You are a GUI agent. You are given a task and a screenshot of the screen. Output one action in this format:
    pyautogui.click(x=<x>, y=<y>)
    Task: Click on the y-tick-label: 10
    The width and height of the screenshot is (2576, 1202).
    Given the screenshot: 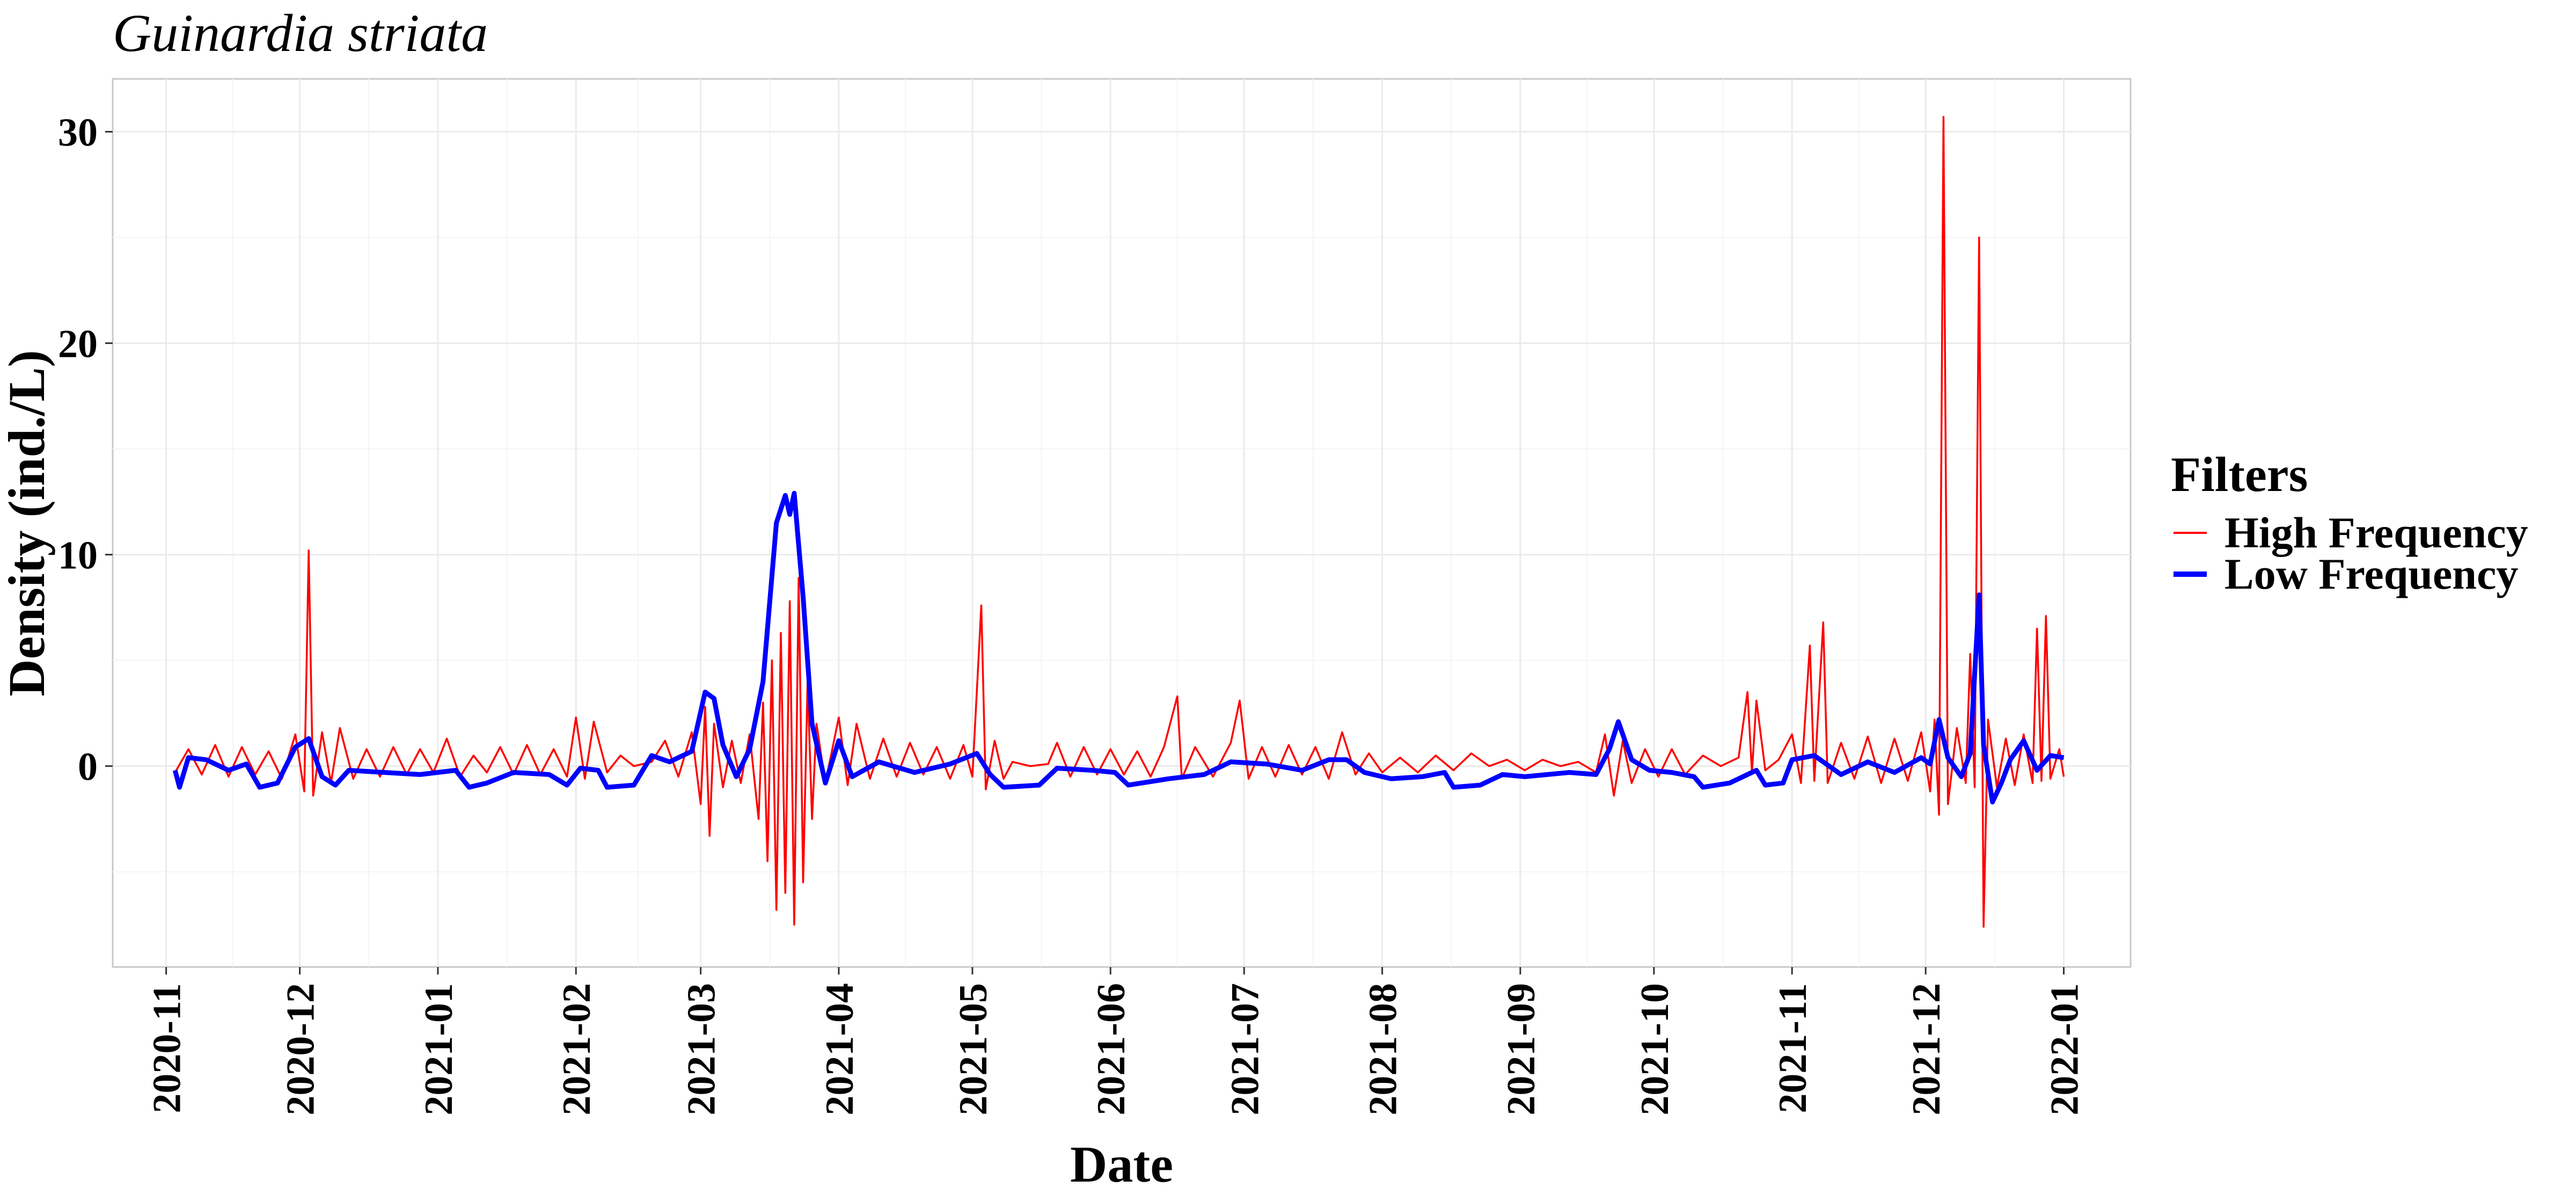 What is the action you would take?
    pyautogui.click(x=78, y=556)
    